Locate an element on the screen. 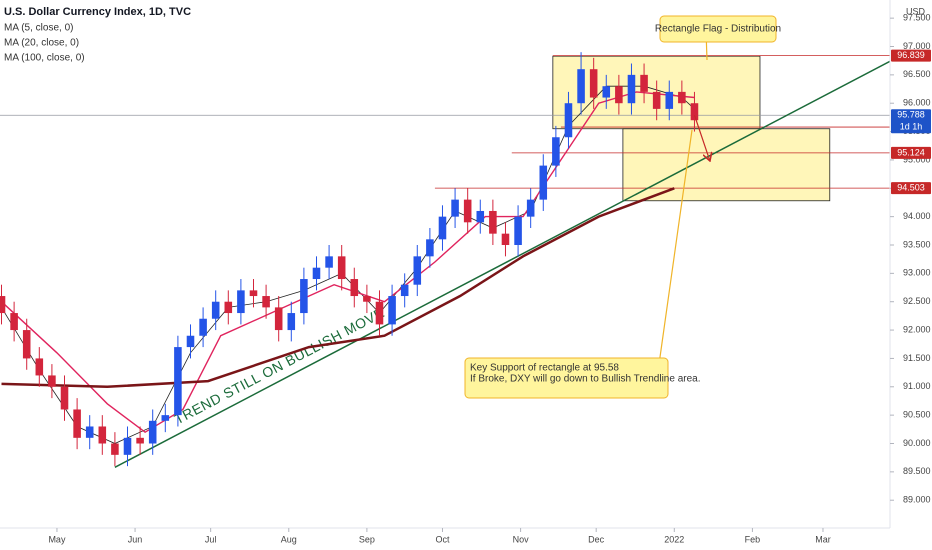 Image resolution: width=932 pixels, height=550 pixels. x-tick-label: 2022 is located at coordinates (674, 539).